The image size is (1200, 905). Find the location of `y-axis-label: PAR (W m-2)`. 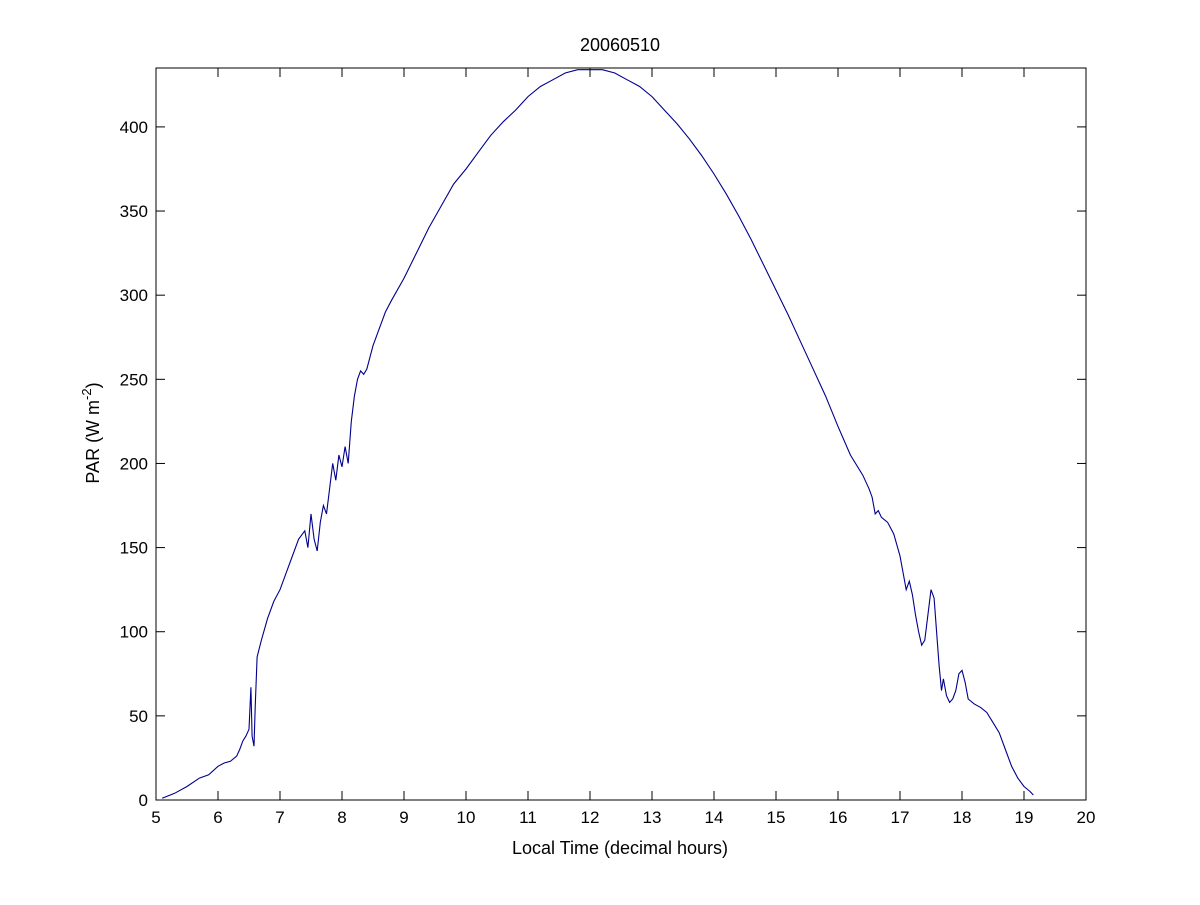

y-axis-label: PAR (W m-2) is located at coordinates (91, 432).